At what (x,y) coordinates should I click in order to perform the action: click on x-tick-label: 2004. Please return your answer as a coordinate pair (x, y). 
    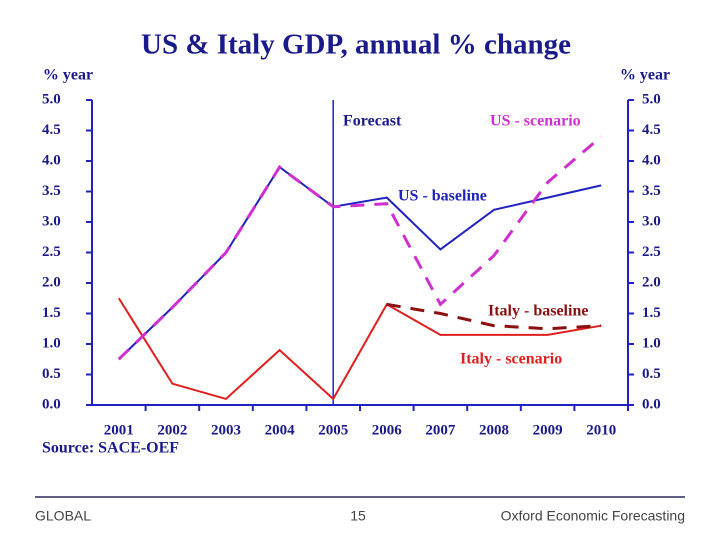
    Looking at the image, I should click on (280, 430).